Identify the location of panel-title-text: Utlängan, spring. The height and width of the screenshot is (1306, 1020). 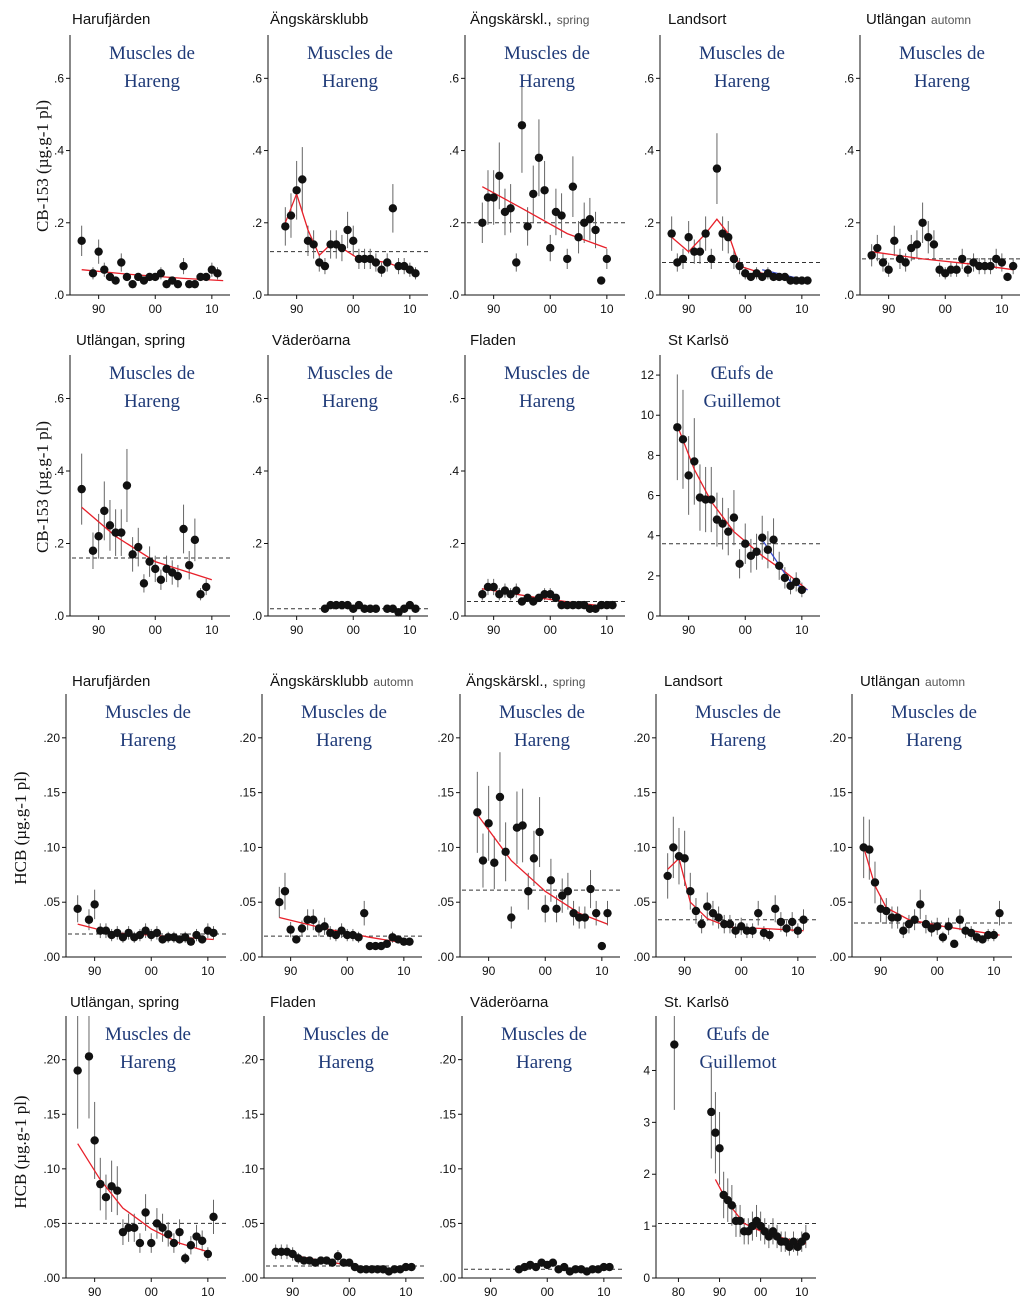
(124, 1002).